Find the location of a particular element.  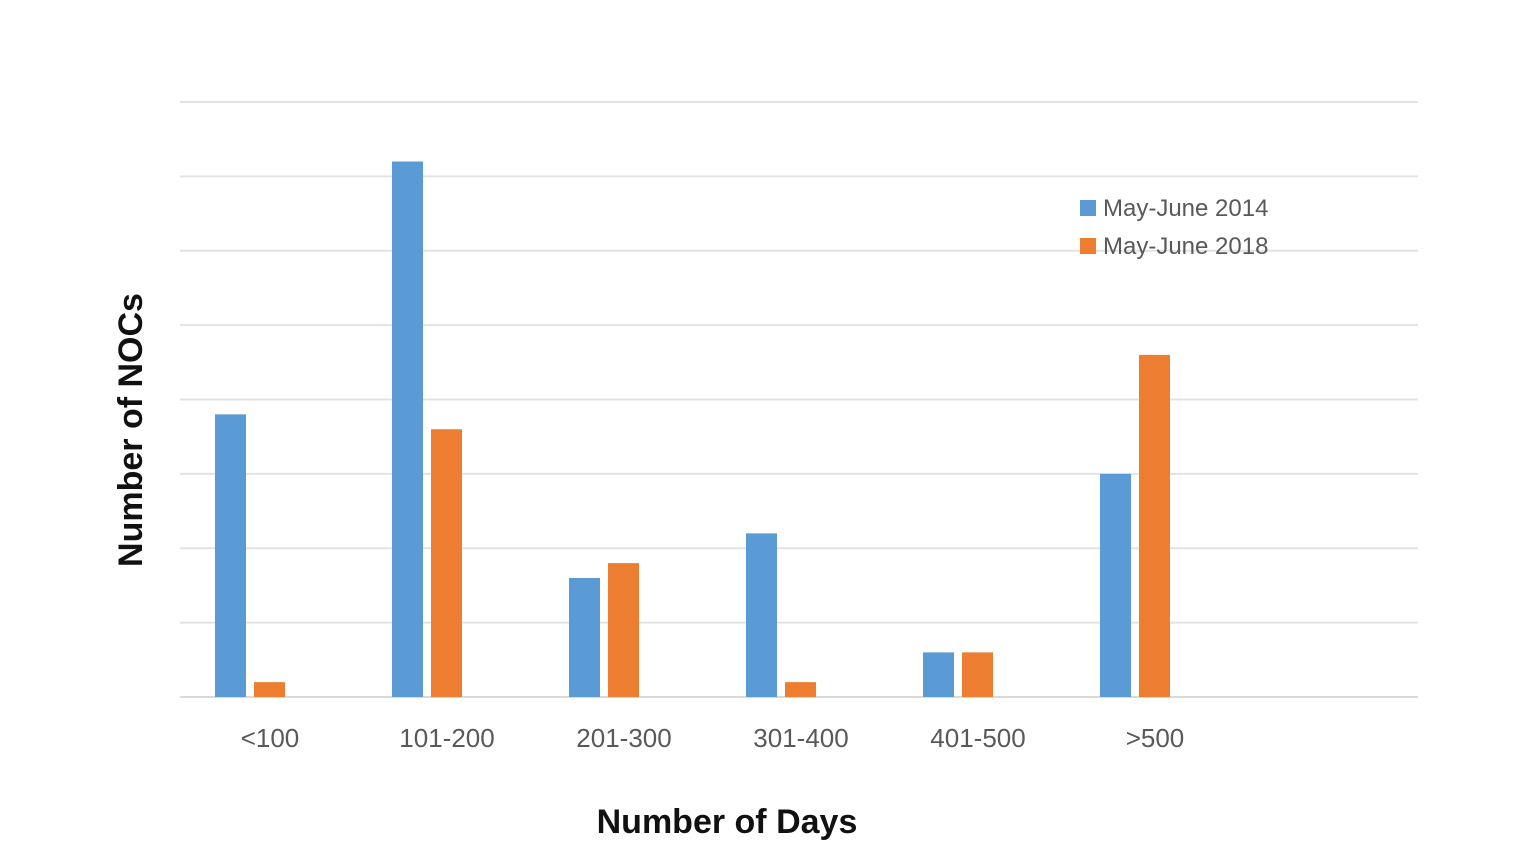

legend-label: May-June 2018 is located at coordinates (1185, 246).